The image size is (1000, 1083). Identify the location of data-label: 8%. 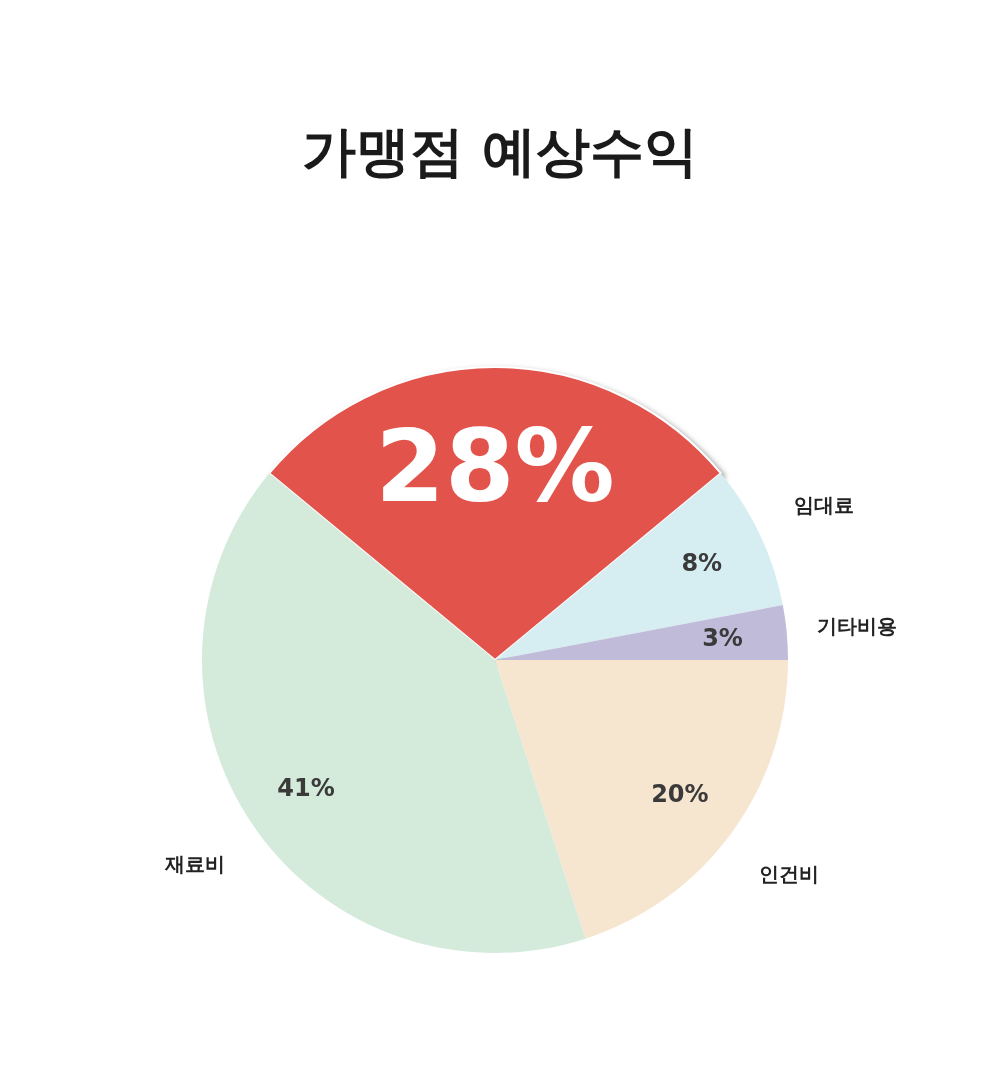
(702, 562).